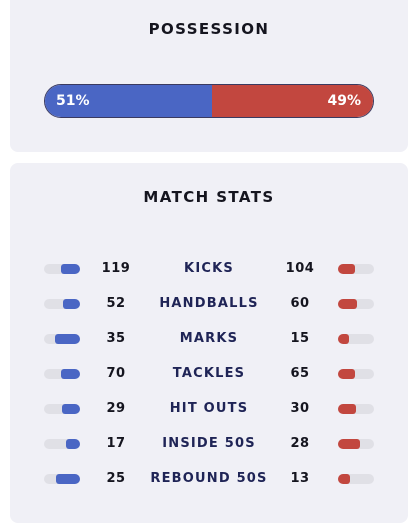 The image size is (419, 523). I want to click on stat-label: TACKLES, so click(209, 373).